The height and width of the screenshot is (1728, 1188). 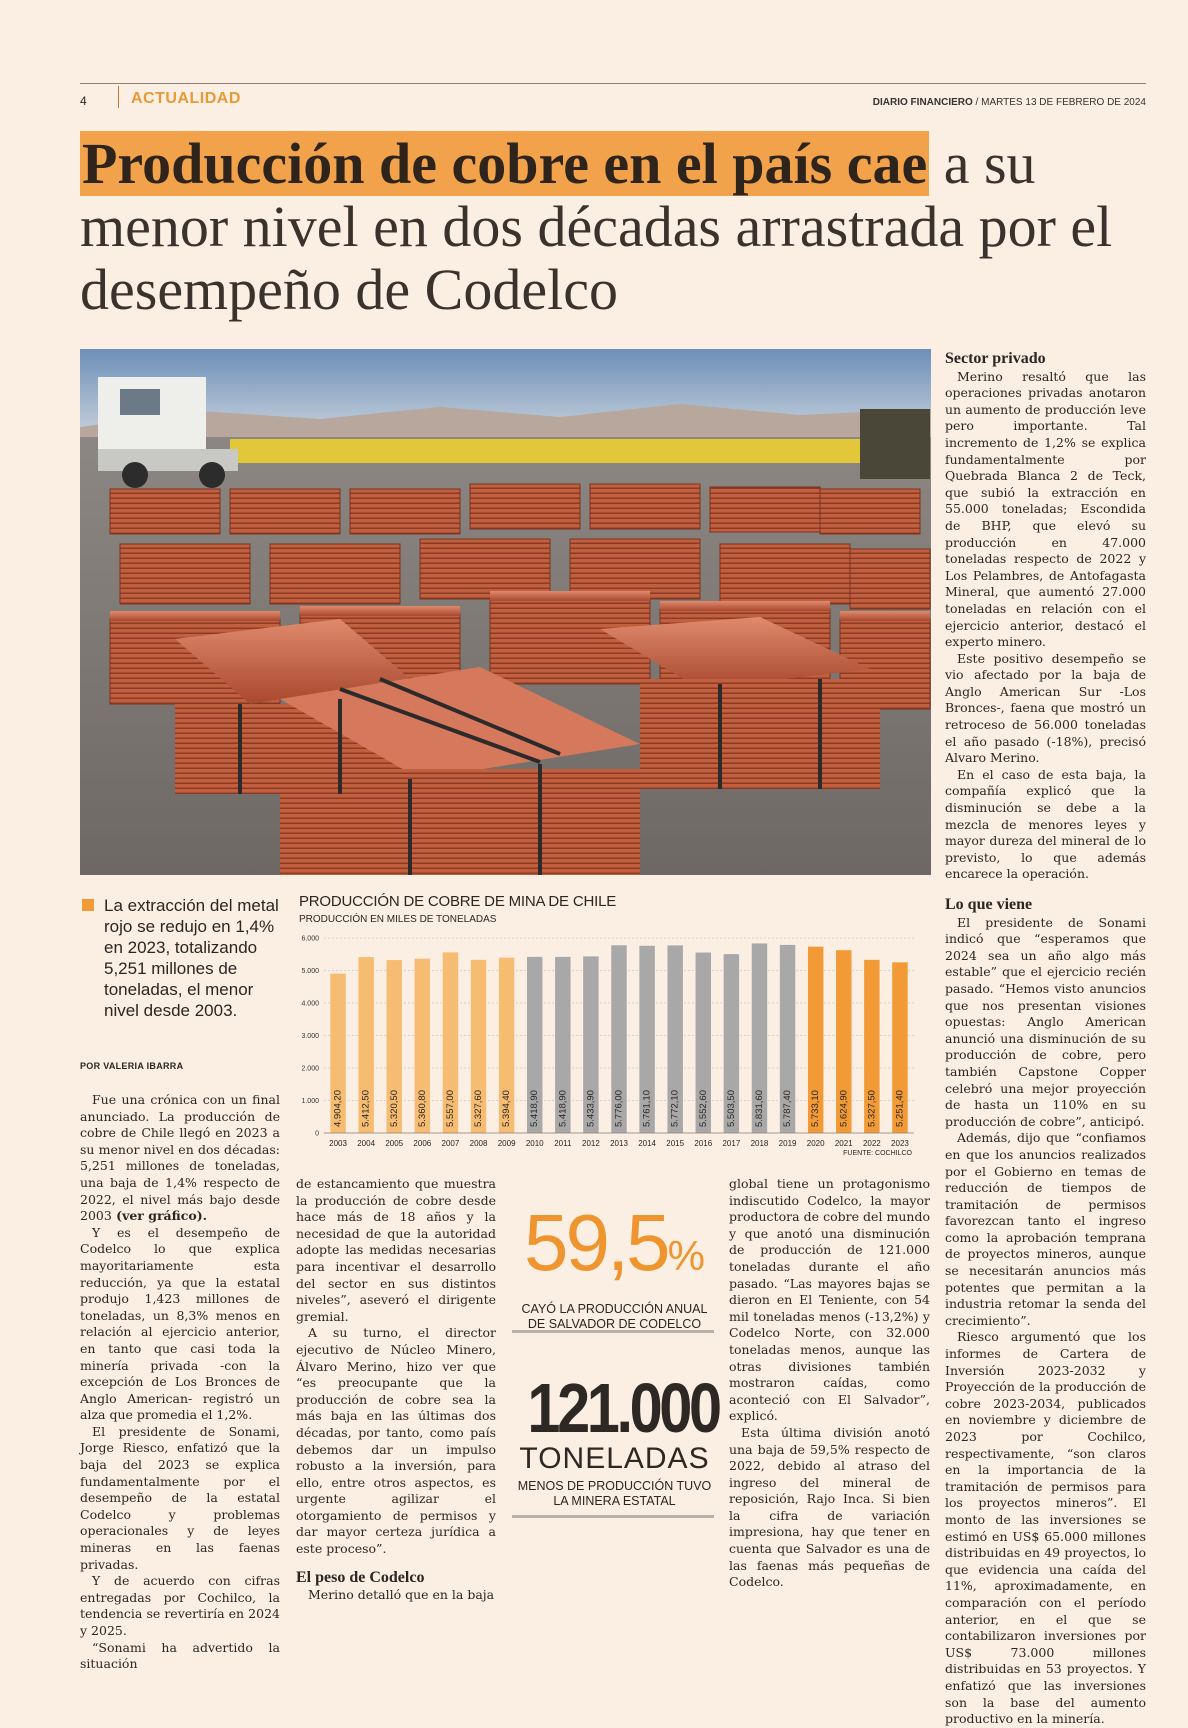 I want to click on section-divider, so click(x=118, y=97).